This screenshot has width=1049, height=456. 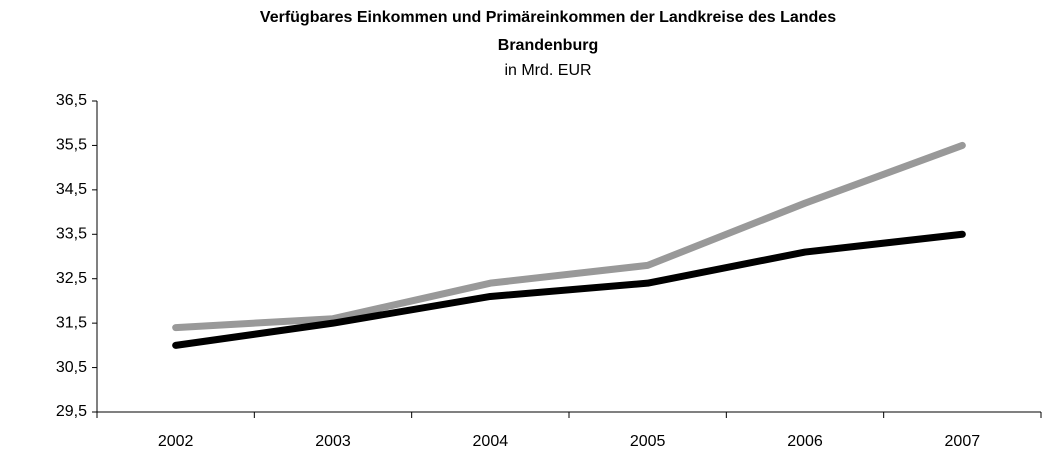 What do you see at coordinates (71, 322) in the screenshot?
I see `y-tick-label: 31,5` at bounding box center [71, 322].